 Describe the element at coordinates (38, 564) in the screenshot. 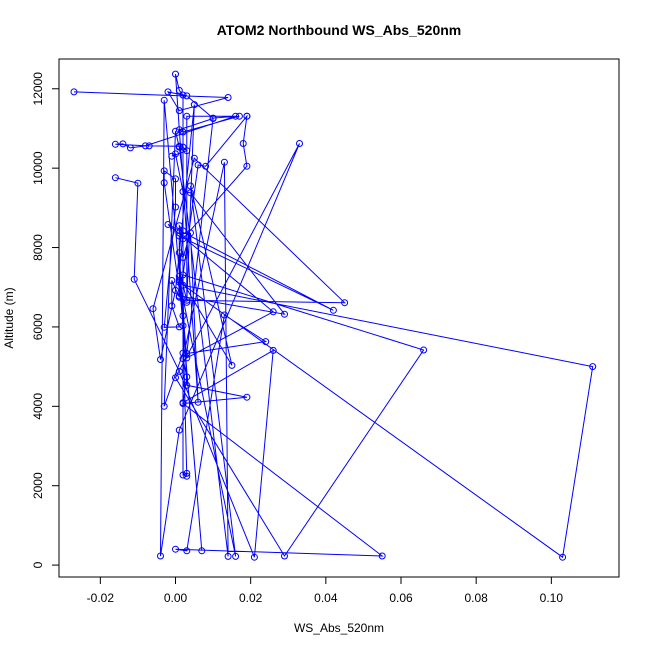

I see `y-tick-label: 0` at that location.